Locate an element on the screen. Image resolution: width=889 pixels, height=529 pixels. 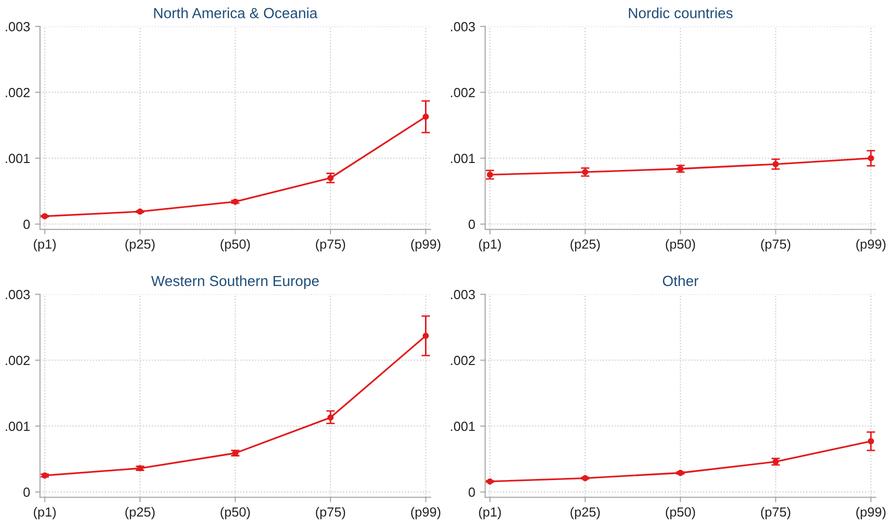
chart-title: Nordic countries is located at coordinates (680, 13).